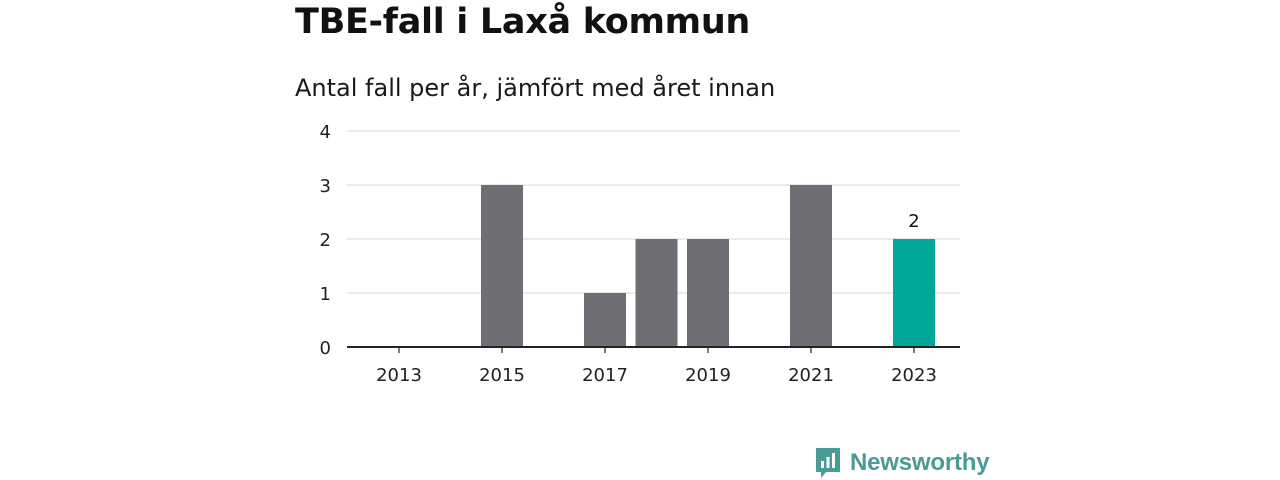 The width and height of the screenshot is (1280, 480). What do you see at coordinates (502, 375) in the screenshot?
I see `x-tick-label: 2015` at bounding box center [502, 375].